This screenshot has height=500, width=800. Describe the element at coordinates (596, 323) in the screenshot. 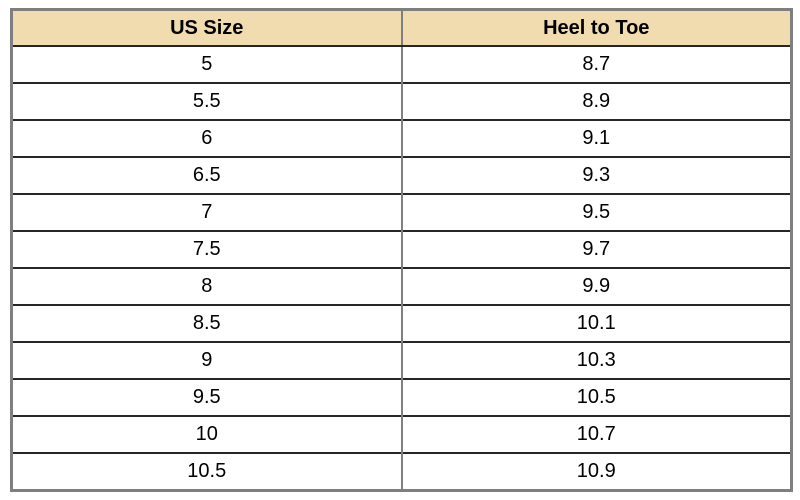

I see `heel-to-toe-cell: 10.1` at that location.